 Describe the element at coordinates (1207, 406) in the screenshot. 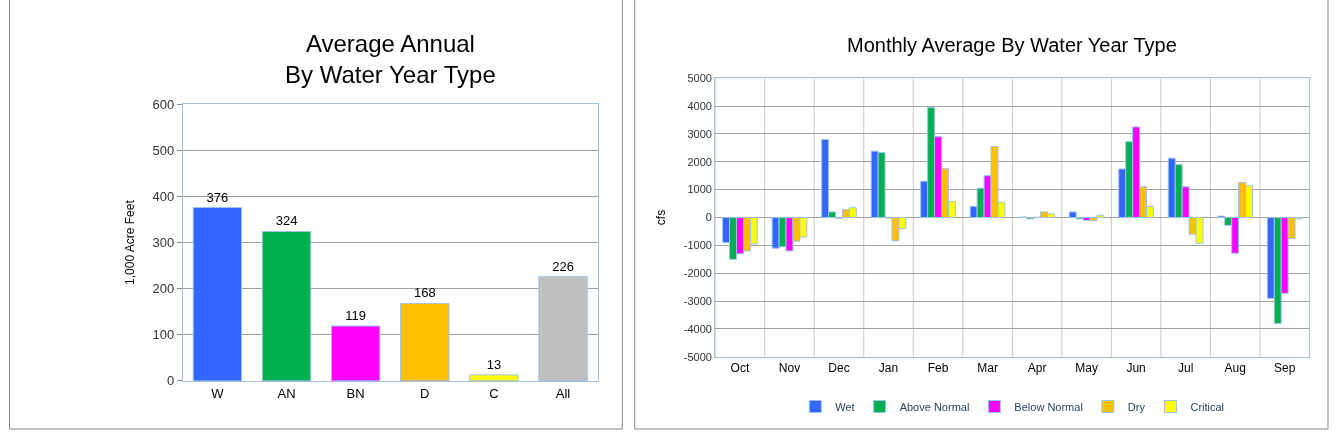

I see `legend-label: Critical` at that location.